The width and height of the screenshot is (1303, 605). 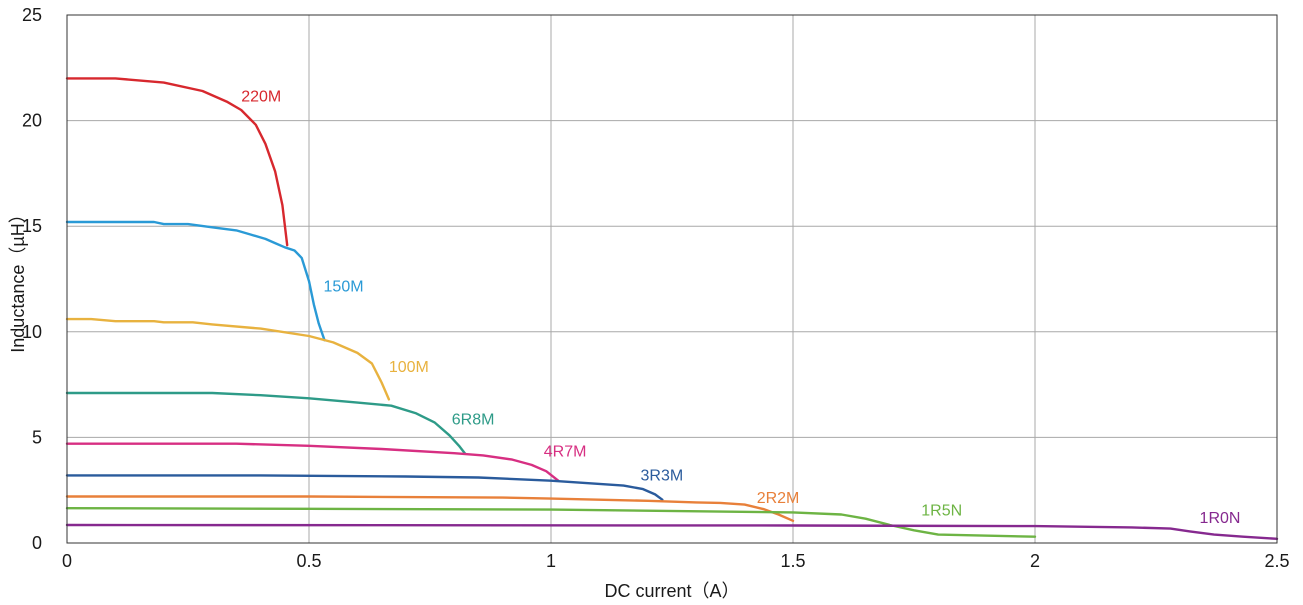 What do you see at coordinates (364, 487) in the screenshot?
I see `series-line-3r3m` at bounding box center [364, 487].